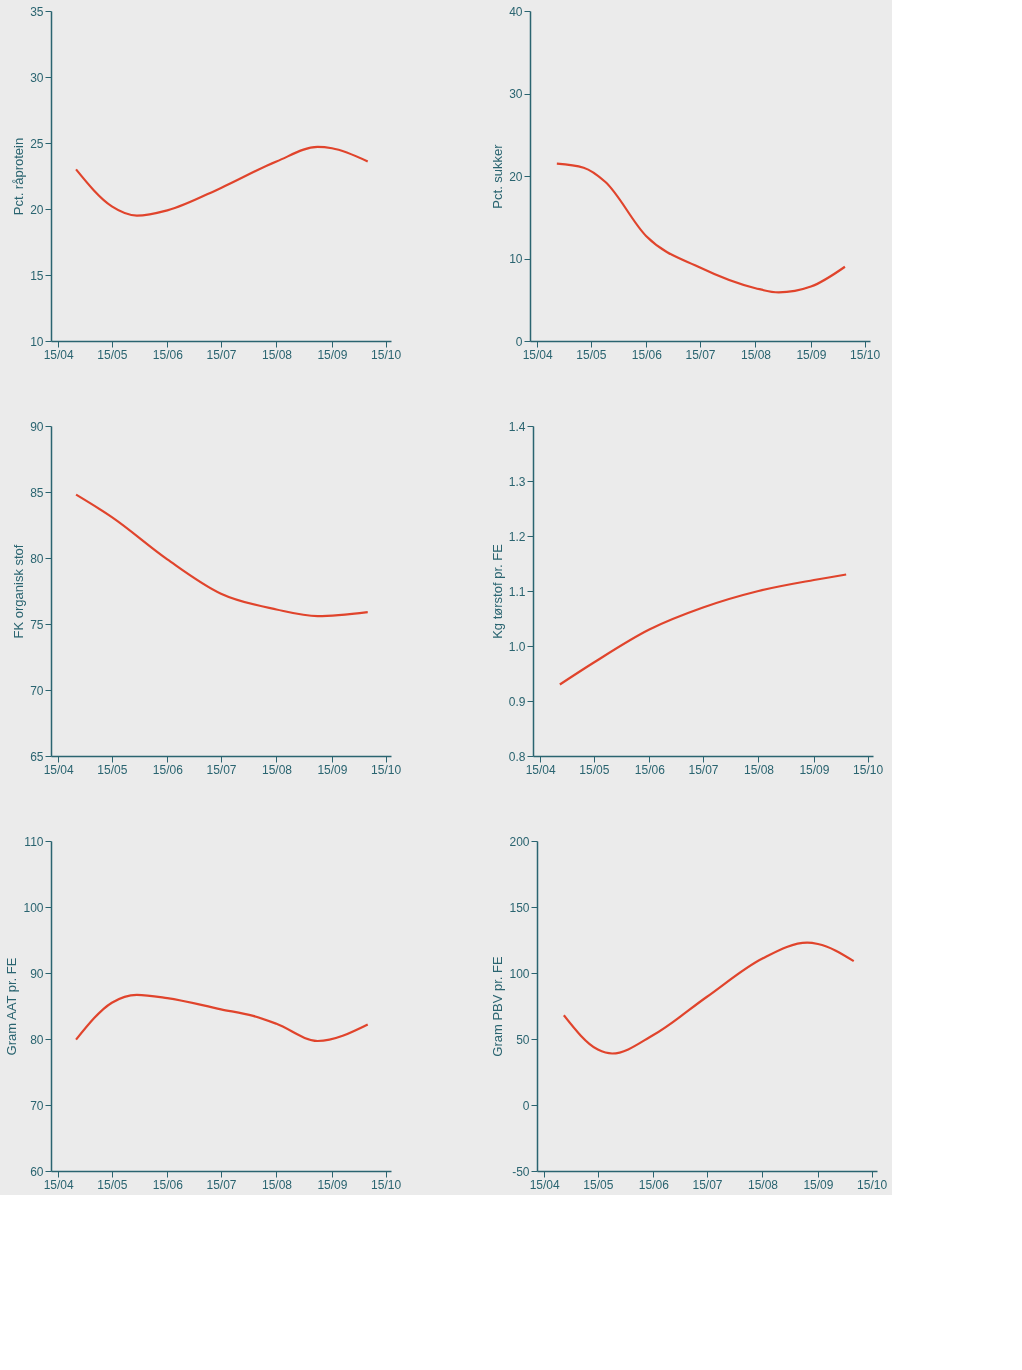 This screenshot has height=1370, width=1022. What do you see at coordinates (498, 1006) in the screenshot?
I see `y-axis-title: Gram PBV pr. FE` at bounding box center [498, 1006].